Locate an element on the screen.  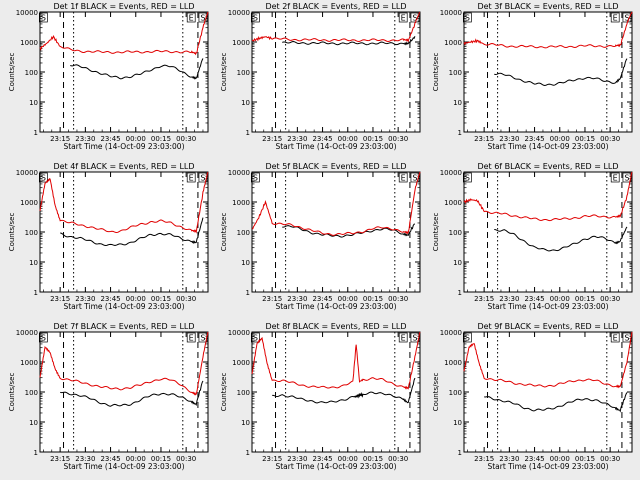
panel-title: Det 7f BLACK = Events, RED = LLD is located at coordinates (123, 326).